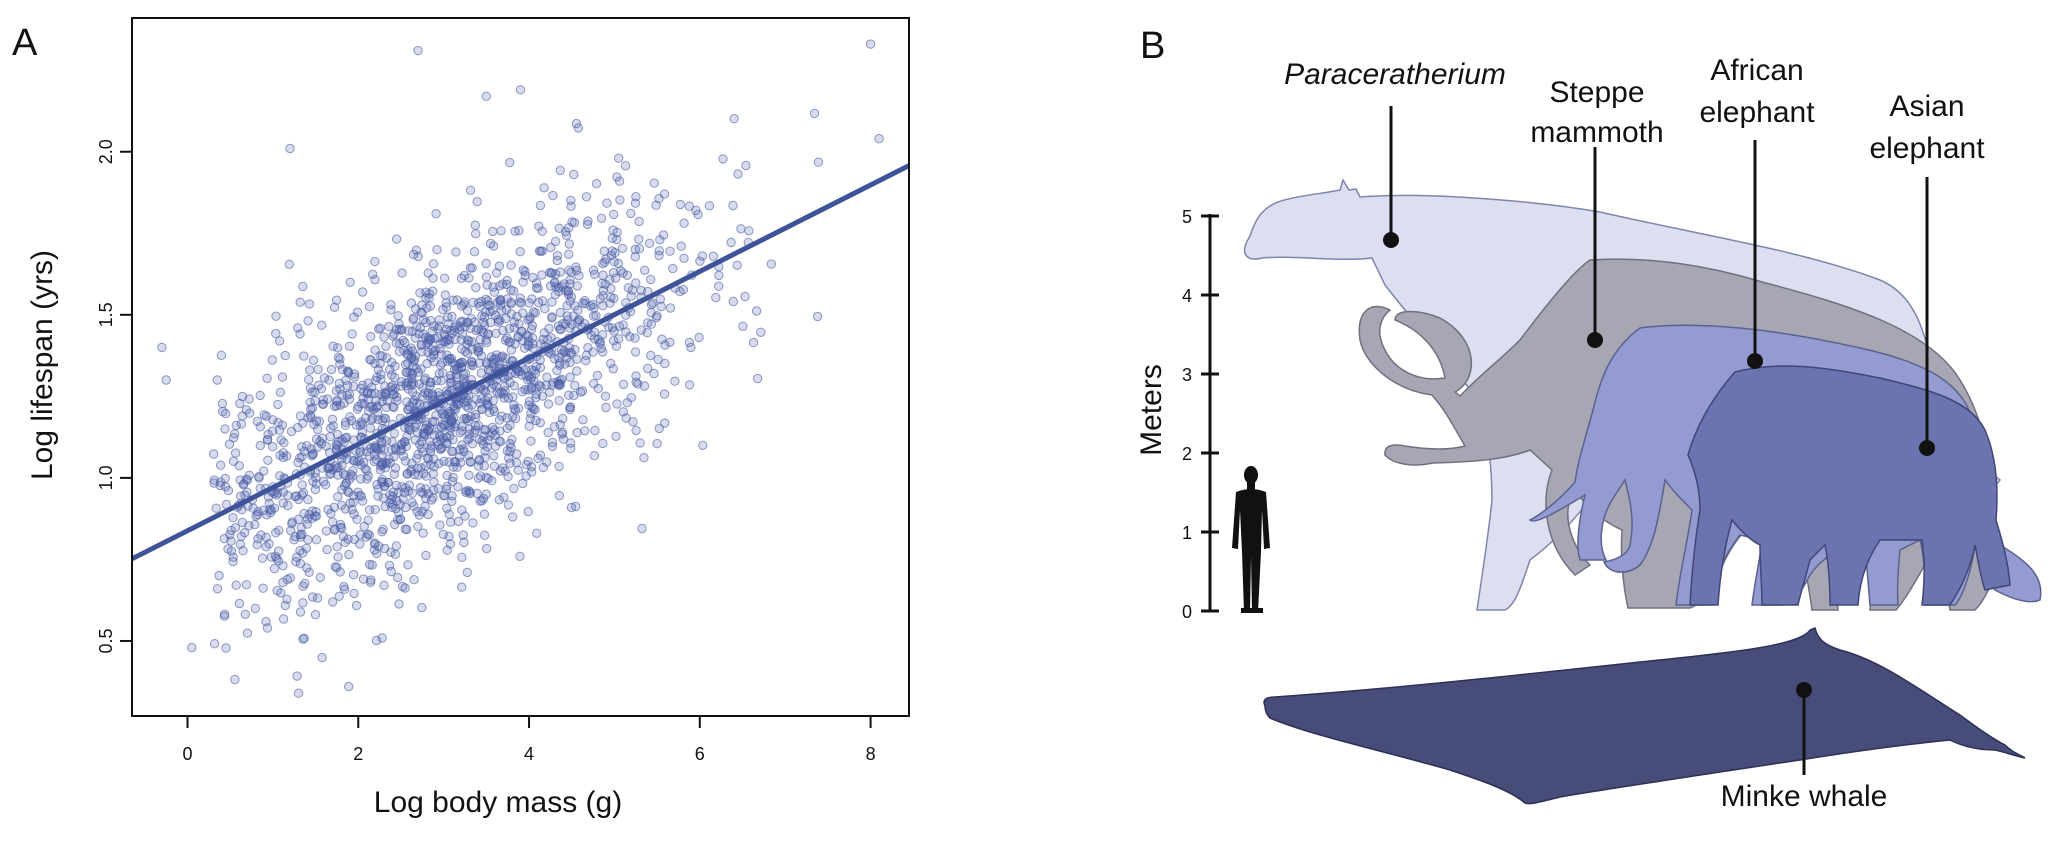 The height and width of the screenshot is (850, 2048). Describe the element at coordinates (498, 802) in the screenshot. I see `x-axis-title: Log body mass (g)` at that location.